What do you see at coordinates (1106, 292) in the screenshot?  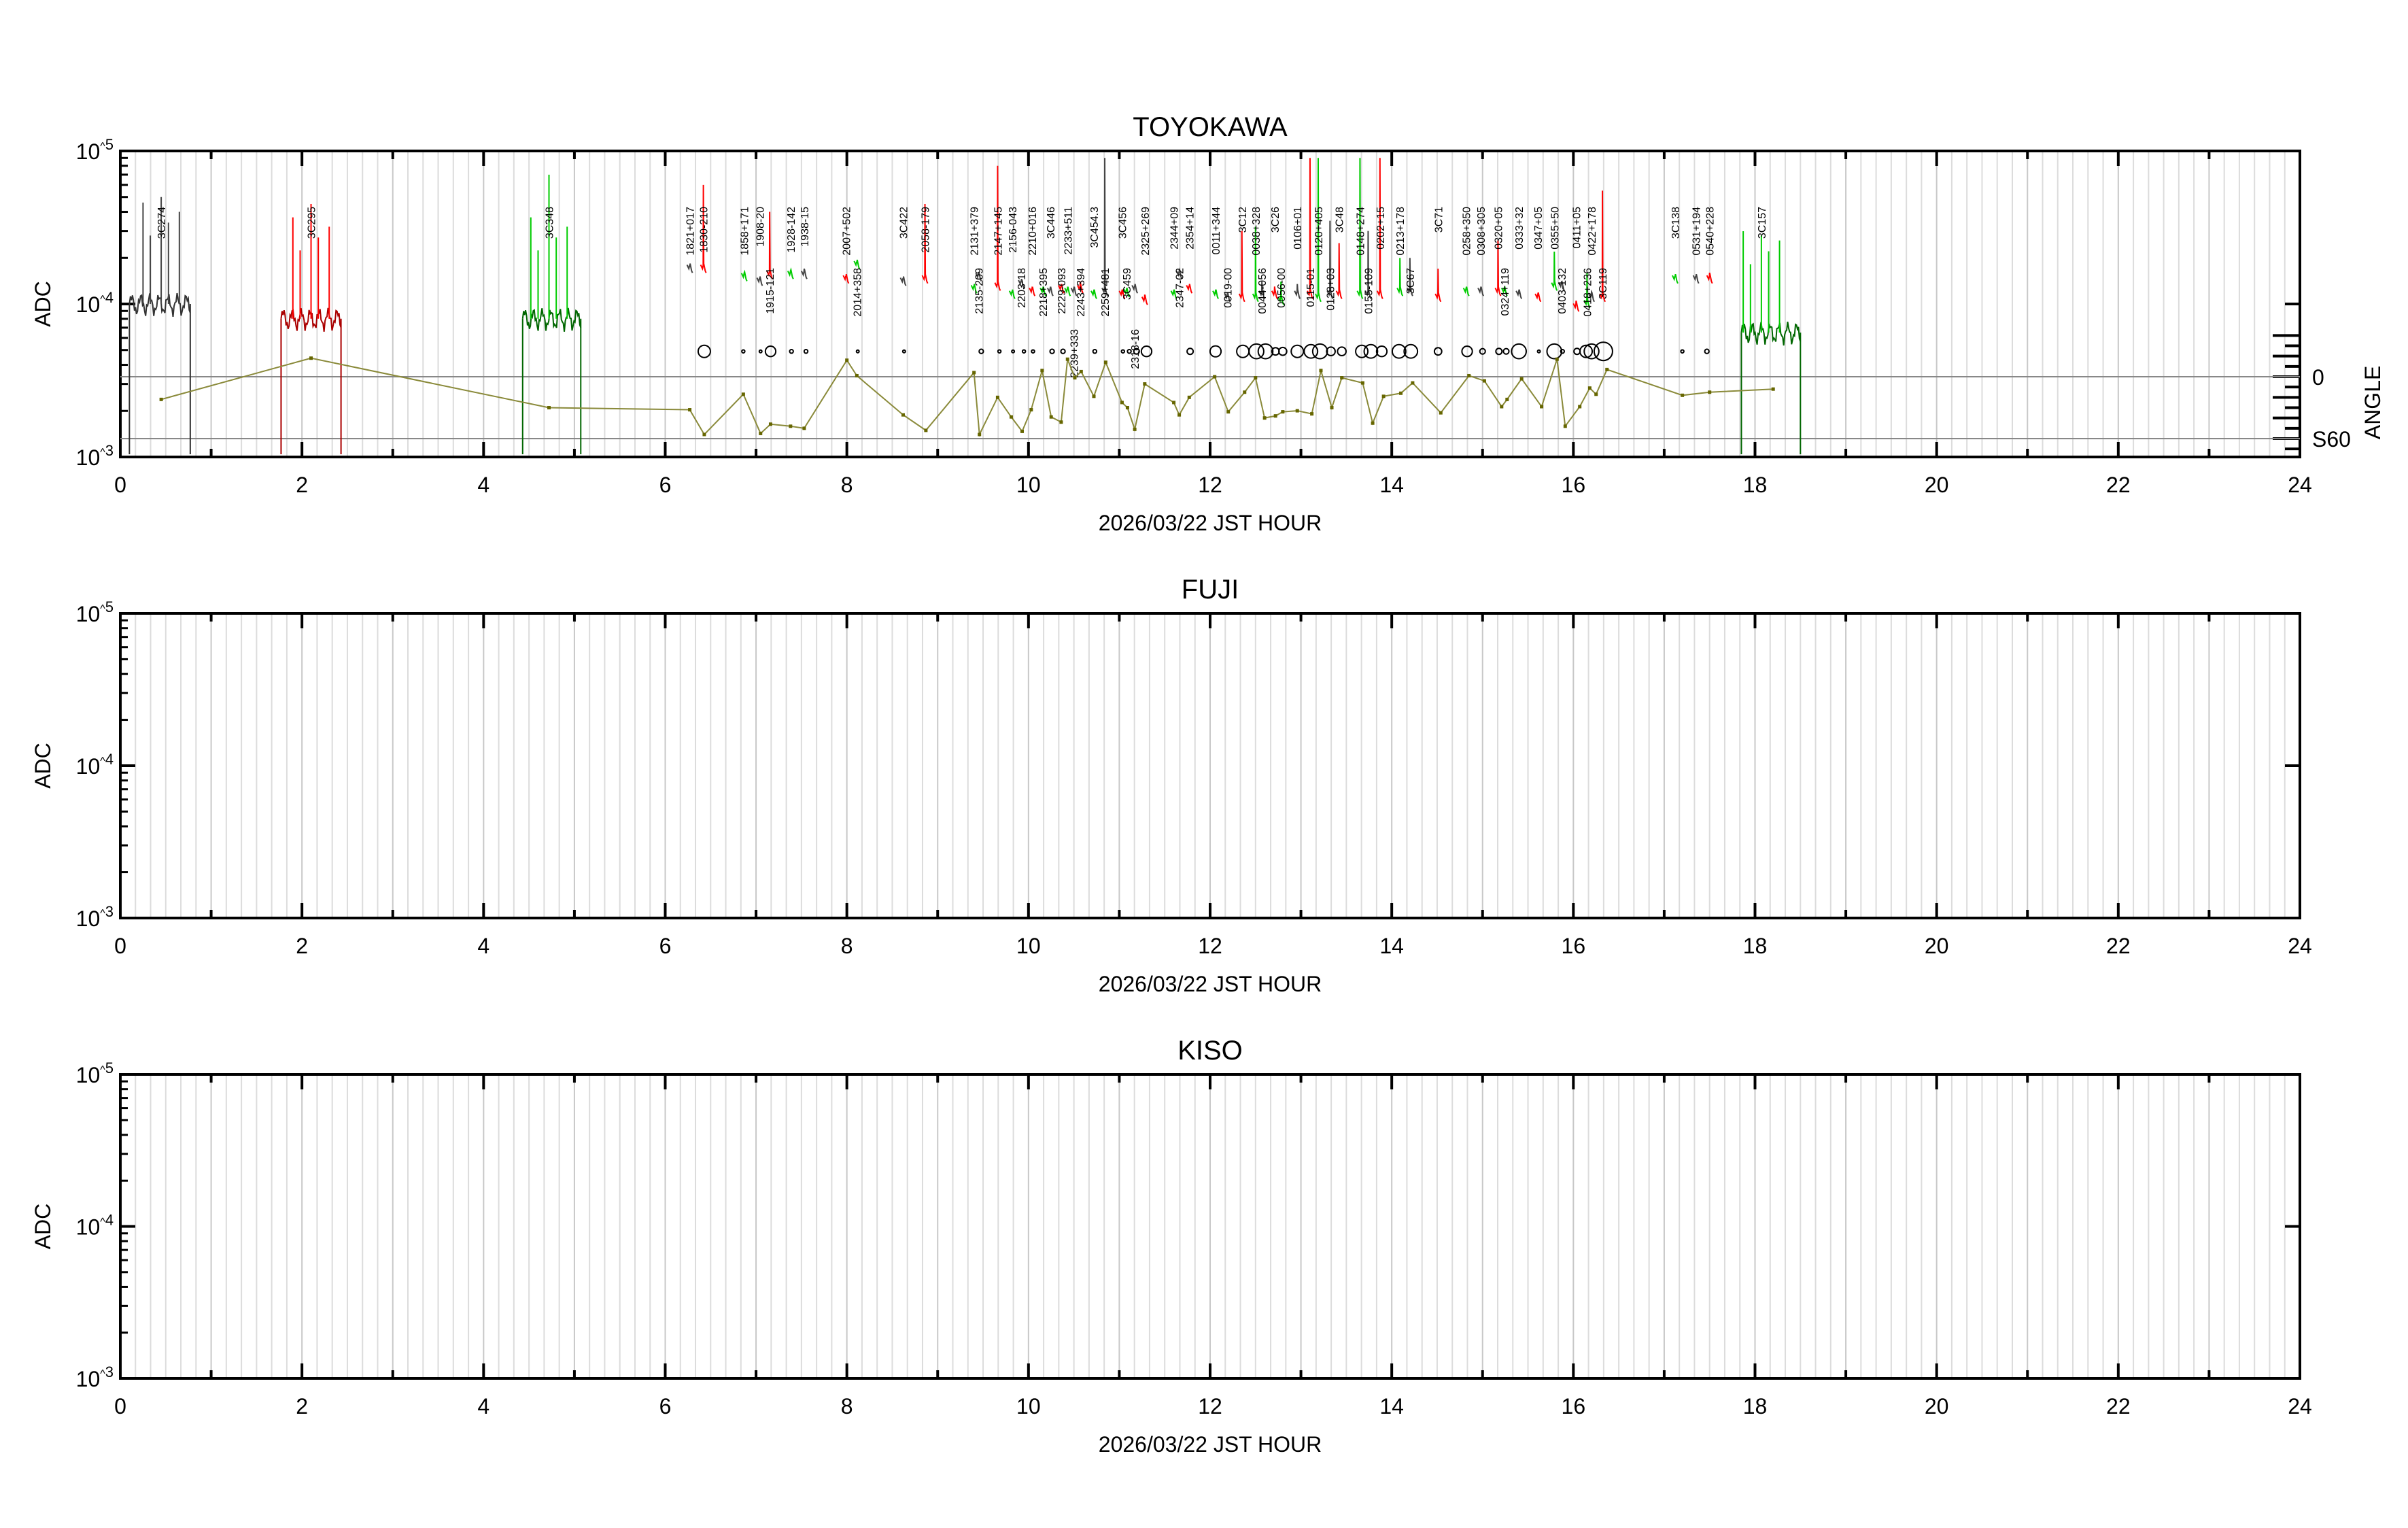 I see `source-label: 2259+481` at bounding box center [1106, 292].